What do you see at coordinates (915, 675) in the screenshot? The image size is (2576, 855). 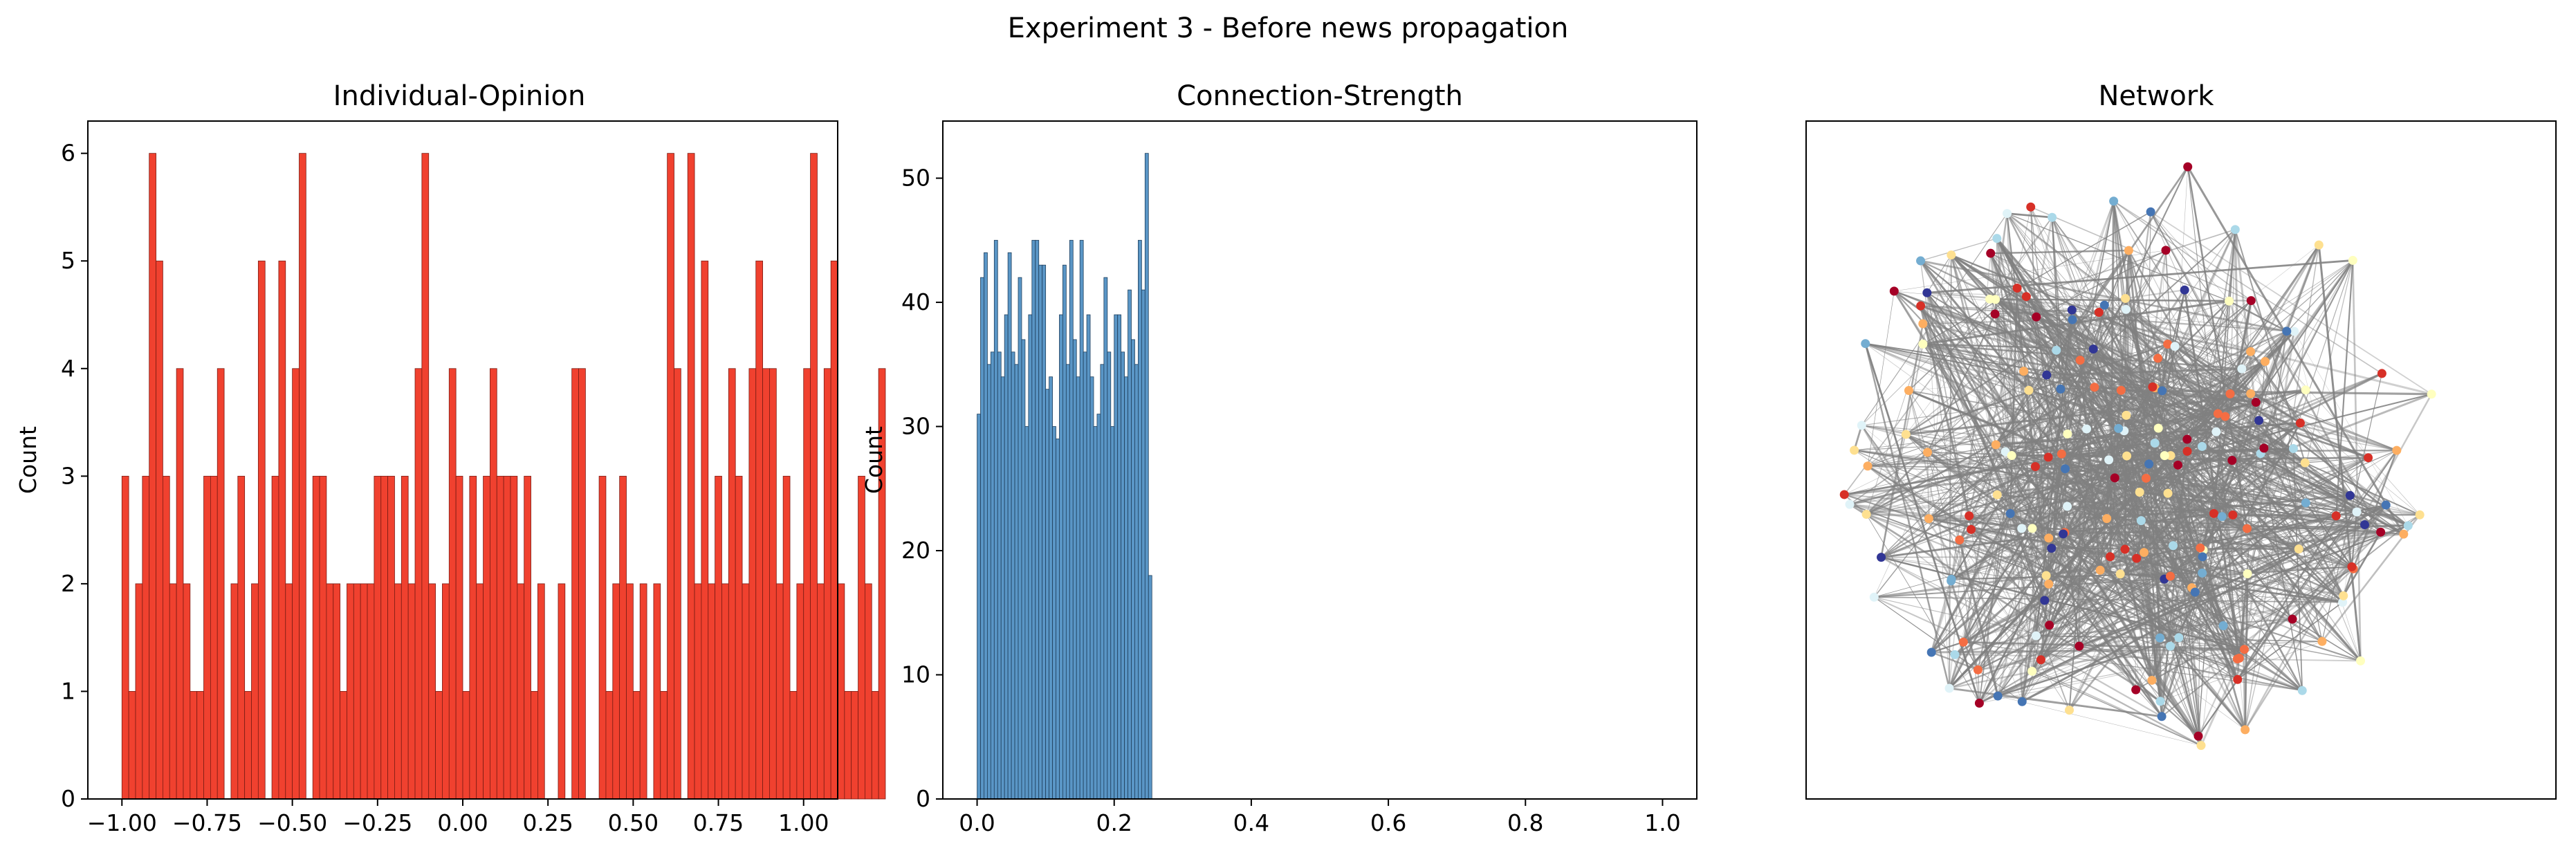 I see `strength-histogram-y-tick-label: 10` at bounding box center [915, 675].